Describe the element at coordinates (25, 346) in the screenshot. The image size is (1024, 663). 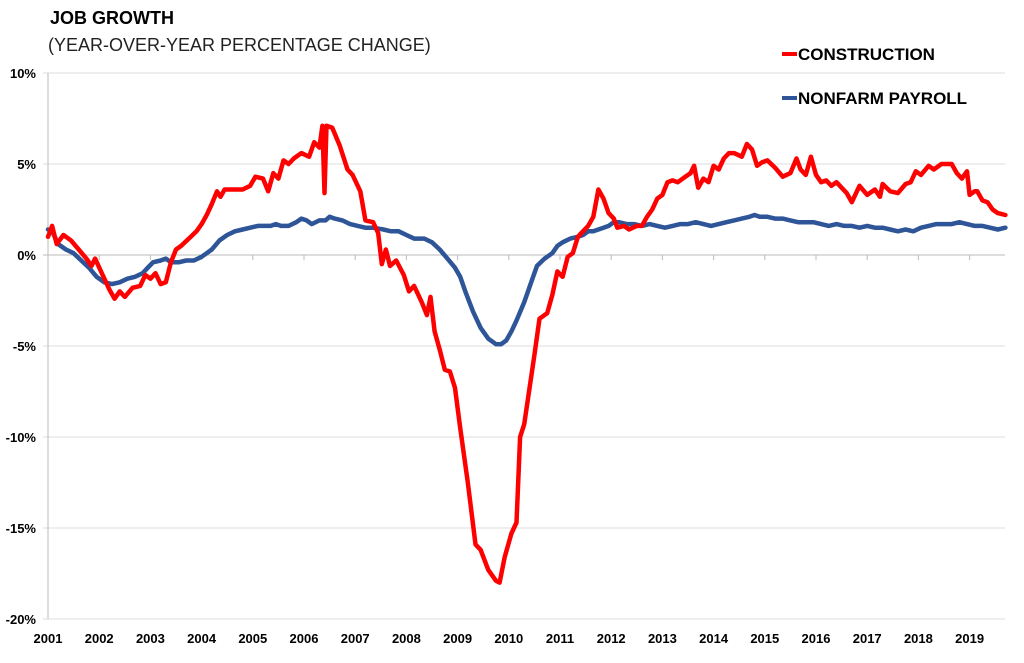
I see `y-tick-label: -5%` at that location.